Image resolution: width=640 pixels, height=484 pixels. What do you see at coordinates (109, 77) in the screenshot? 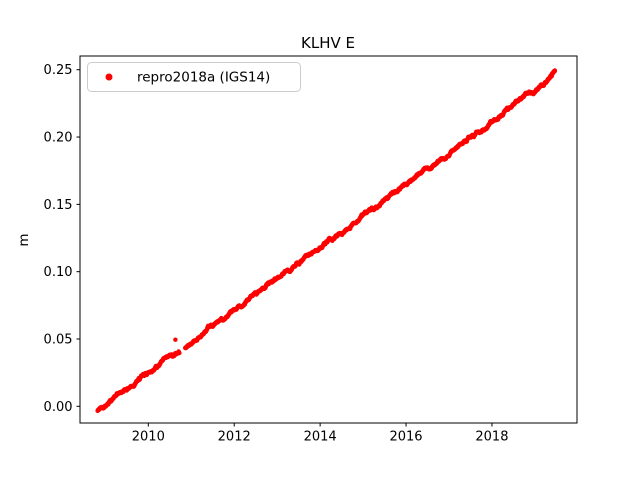
I see `legend-marker-icon` at bounding box center [109, 77].